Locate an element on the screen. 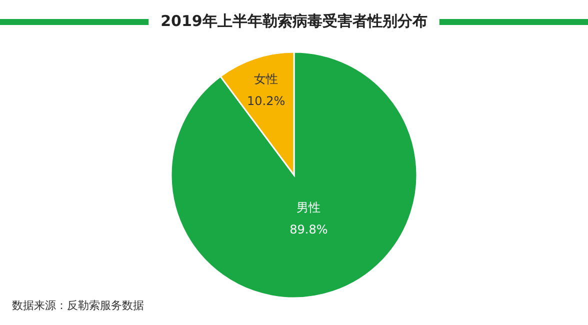  data-label: 10.2% is located at coordinates (266, 101).